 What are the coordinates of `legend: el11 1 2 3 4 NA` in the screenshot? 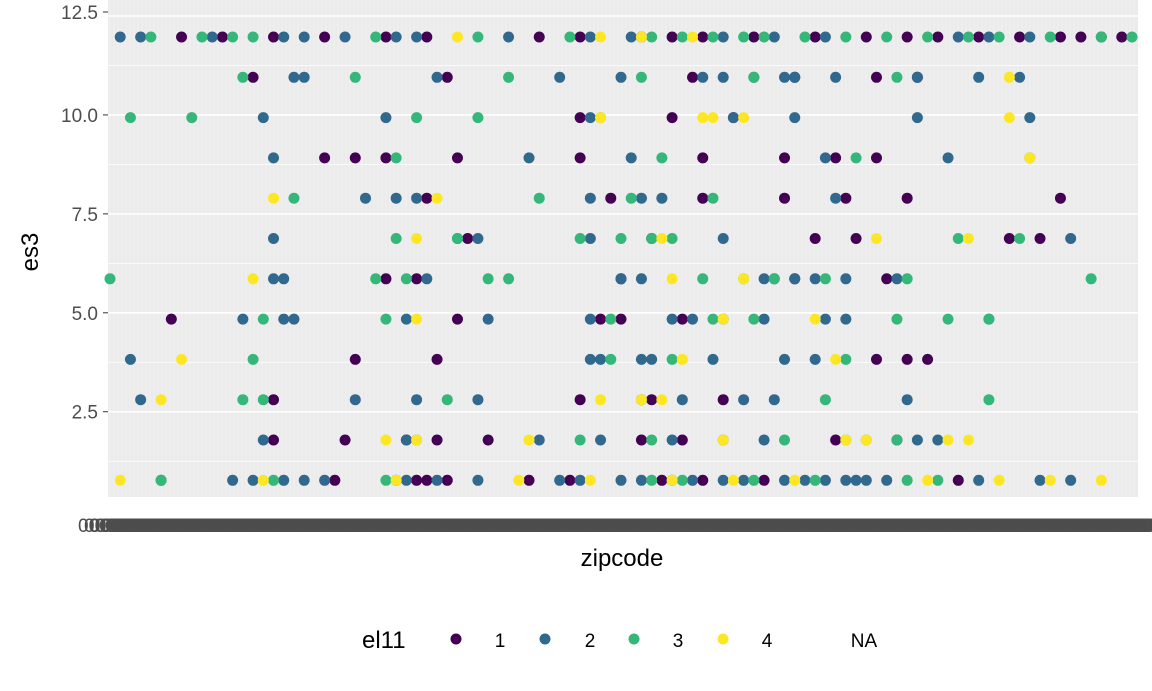 It's located at (620, 640).